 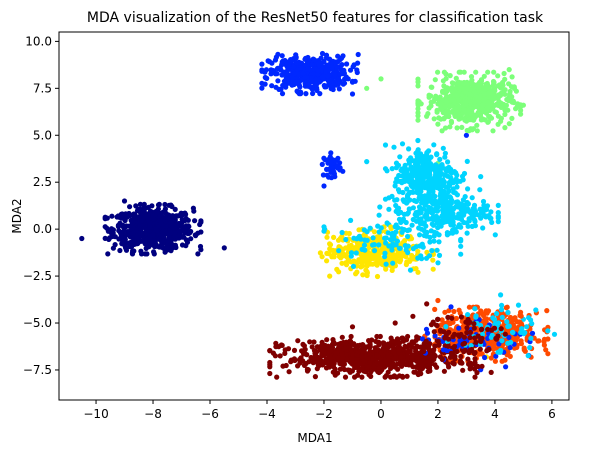 I want to click on y-tick-label: −7.5, so click(x=37, y=370).